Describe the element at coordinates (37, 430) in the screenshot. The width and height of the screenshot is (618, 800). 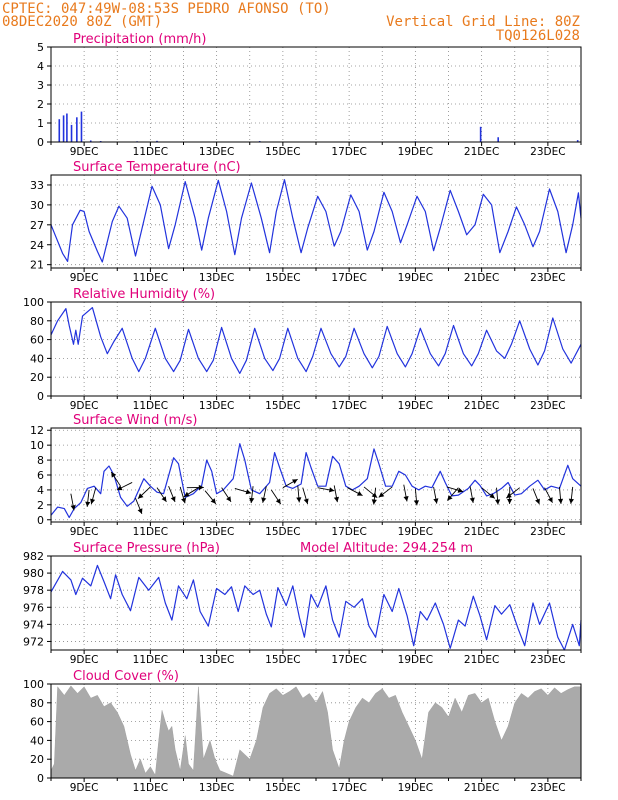
I see `y-tick-label: 12` at that location.